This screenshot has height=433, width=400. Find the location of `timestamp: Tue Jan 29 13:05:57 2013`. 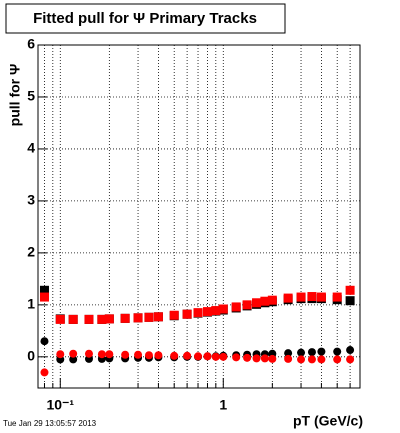

timestamp: Tue Jan 29 13:05:57 2013 is located at coordinates (50, 423).